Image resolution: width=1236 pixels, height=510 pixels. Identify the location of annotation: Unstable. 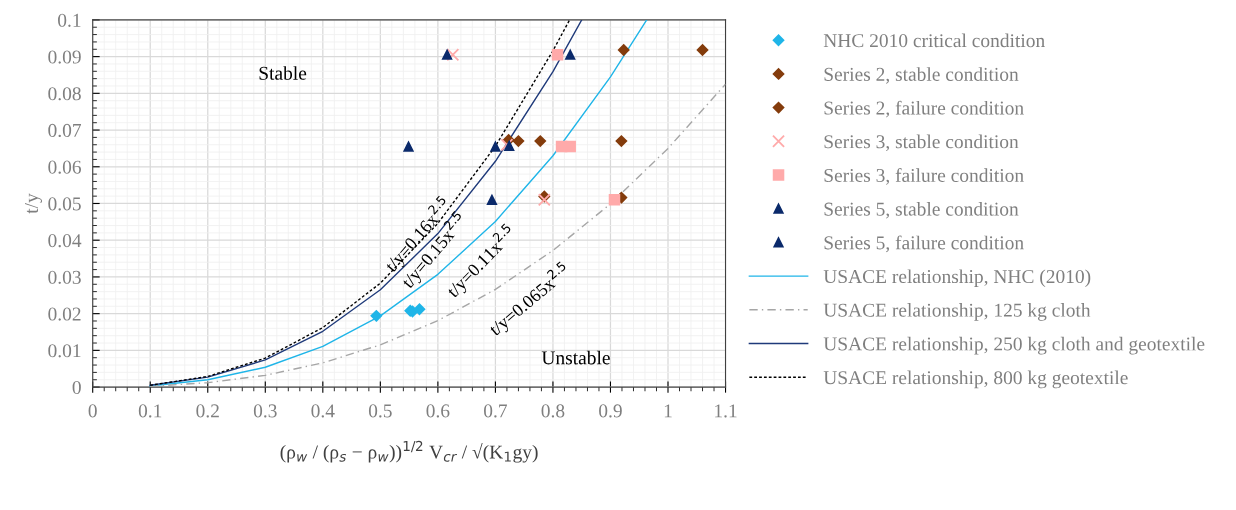
(575, 357).